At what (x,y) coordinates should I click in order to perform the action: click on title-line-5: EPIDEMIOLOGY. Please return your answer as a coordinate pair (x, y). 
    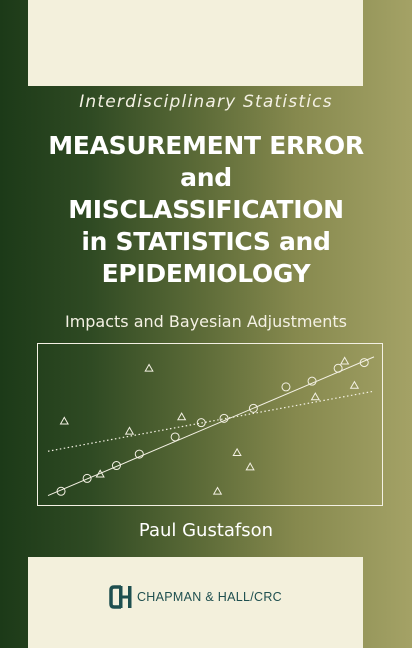
    Looking at the image, I should click on (206, 273).